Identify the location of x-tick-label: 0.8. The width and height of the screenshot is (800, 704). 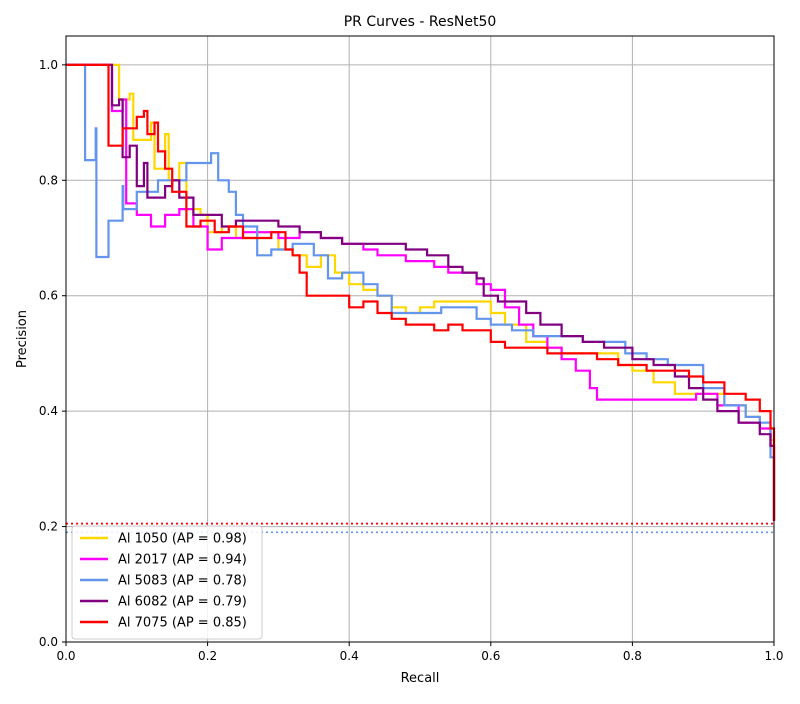
(632, 656).